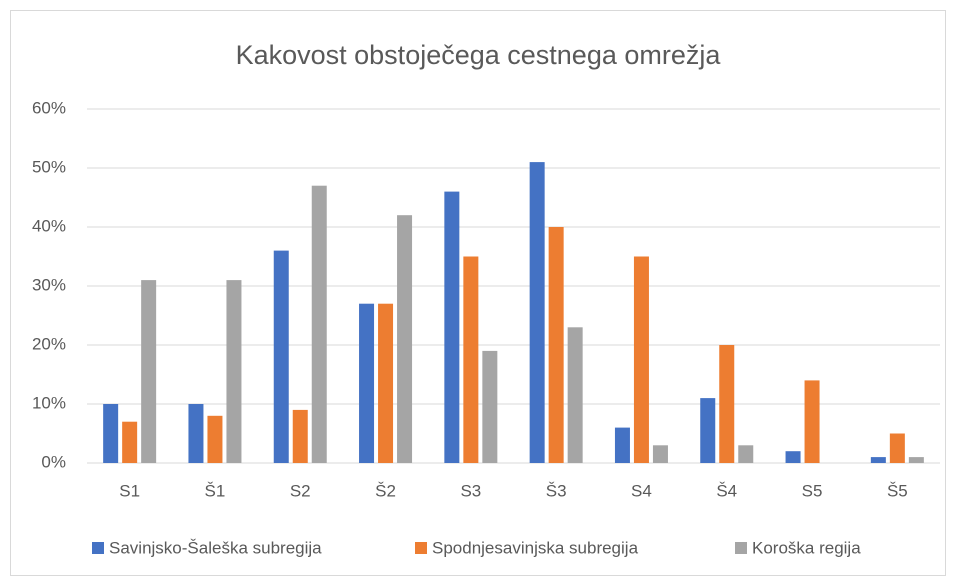 The image size is (956, 581). What do you see at coordinates (300, 490) in the screenshot?
I see `x-tick-label: S2` at bounding box center [300, 490].